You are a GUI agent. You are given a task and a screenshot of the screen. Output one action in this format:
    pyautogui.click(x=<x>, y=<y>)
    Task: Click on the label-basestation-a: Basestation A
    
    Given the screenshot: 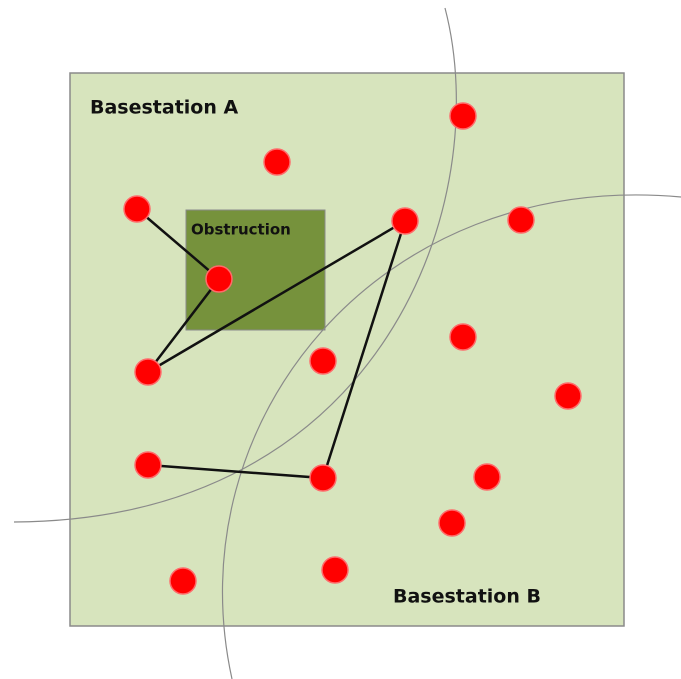 What is the action you would take?
    pyautogui.click(x=164, y=108)
    